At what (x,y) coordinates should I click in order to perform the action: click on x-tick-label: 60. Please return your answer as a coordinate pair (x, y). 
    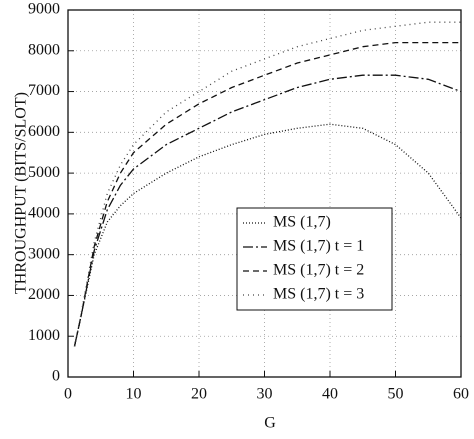
    Looking at the image, I should click on (461, 394).